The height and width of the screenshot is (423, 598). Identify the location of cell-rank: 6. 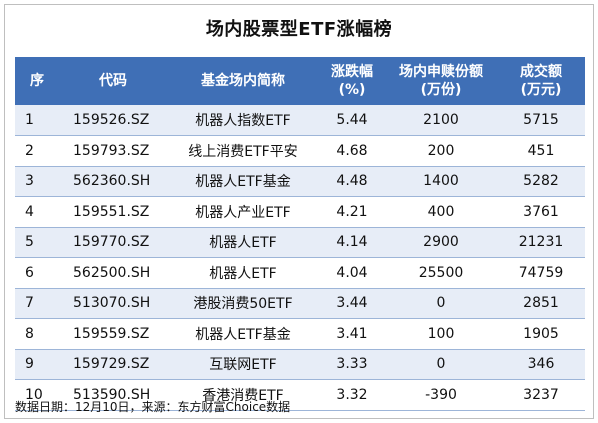
(37, 273).